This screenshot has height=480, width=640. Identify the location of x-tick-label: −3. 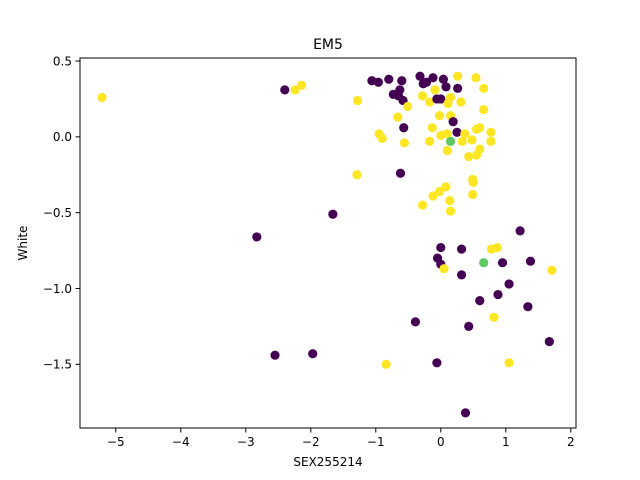
(246, 442).